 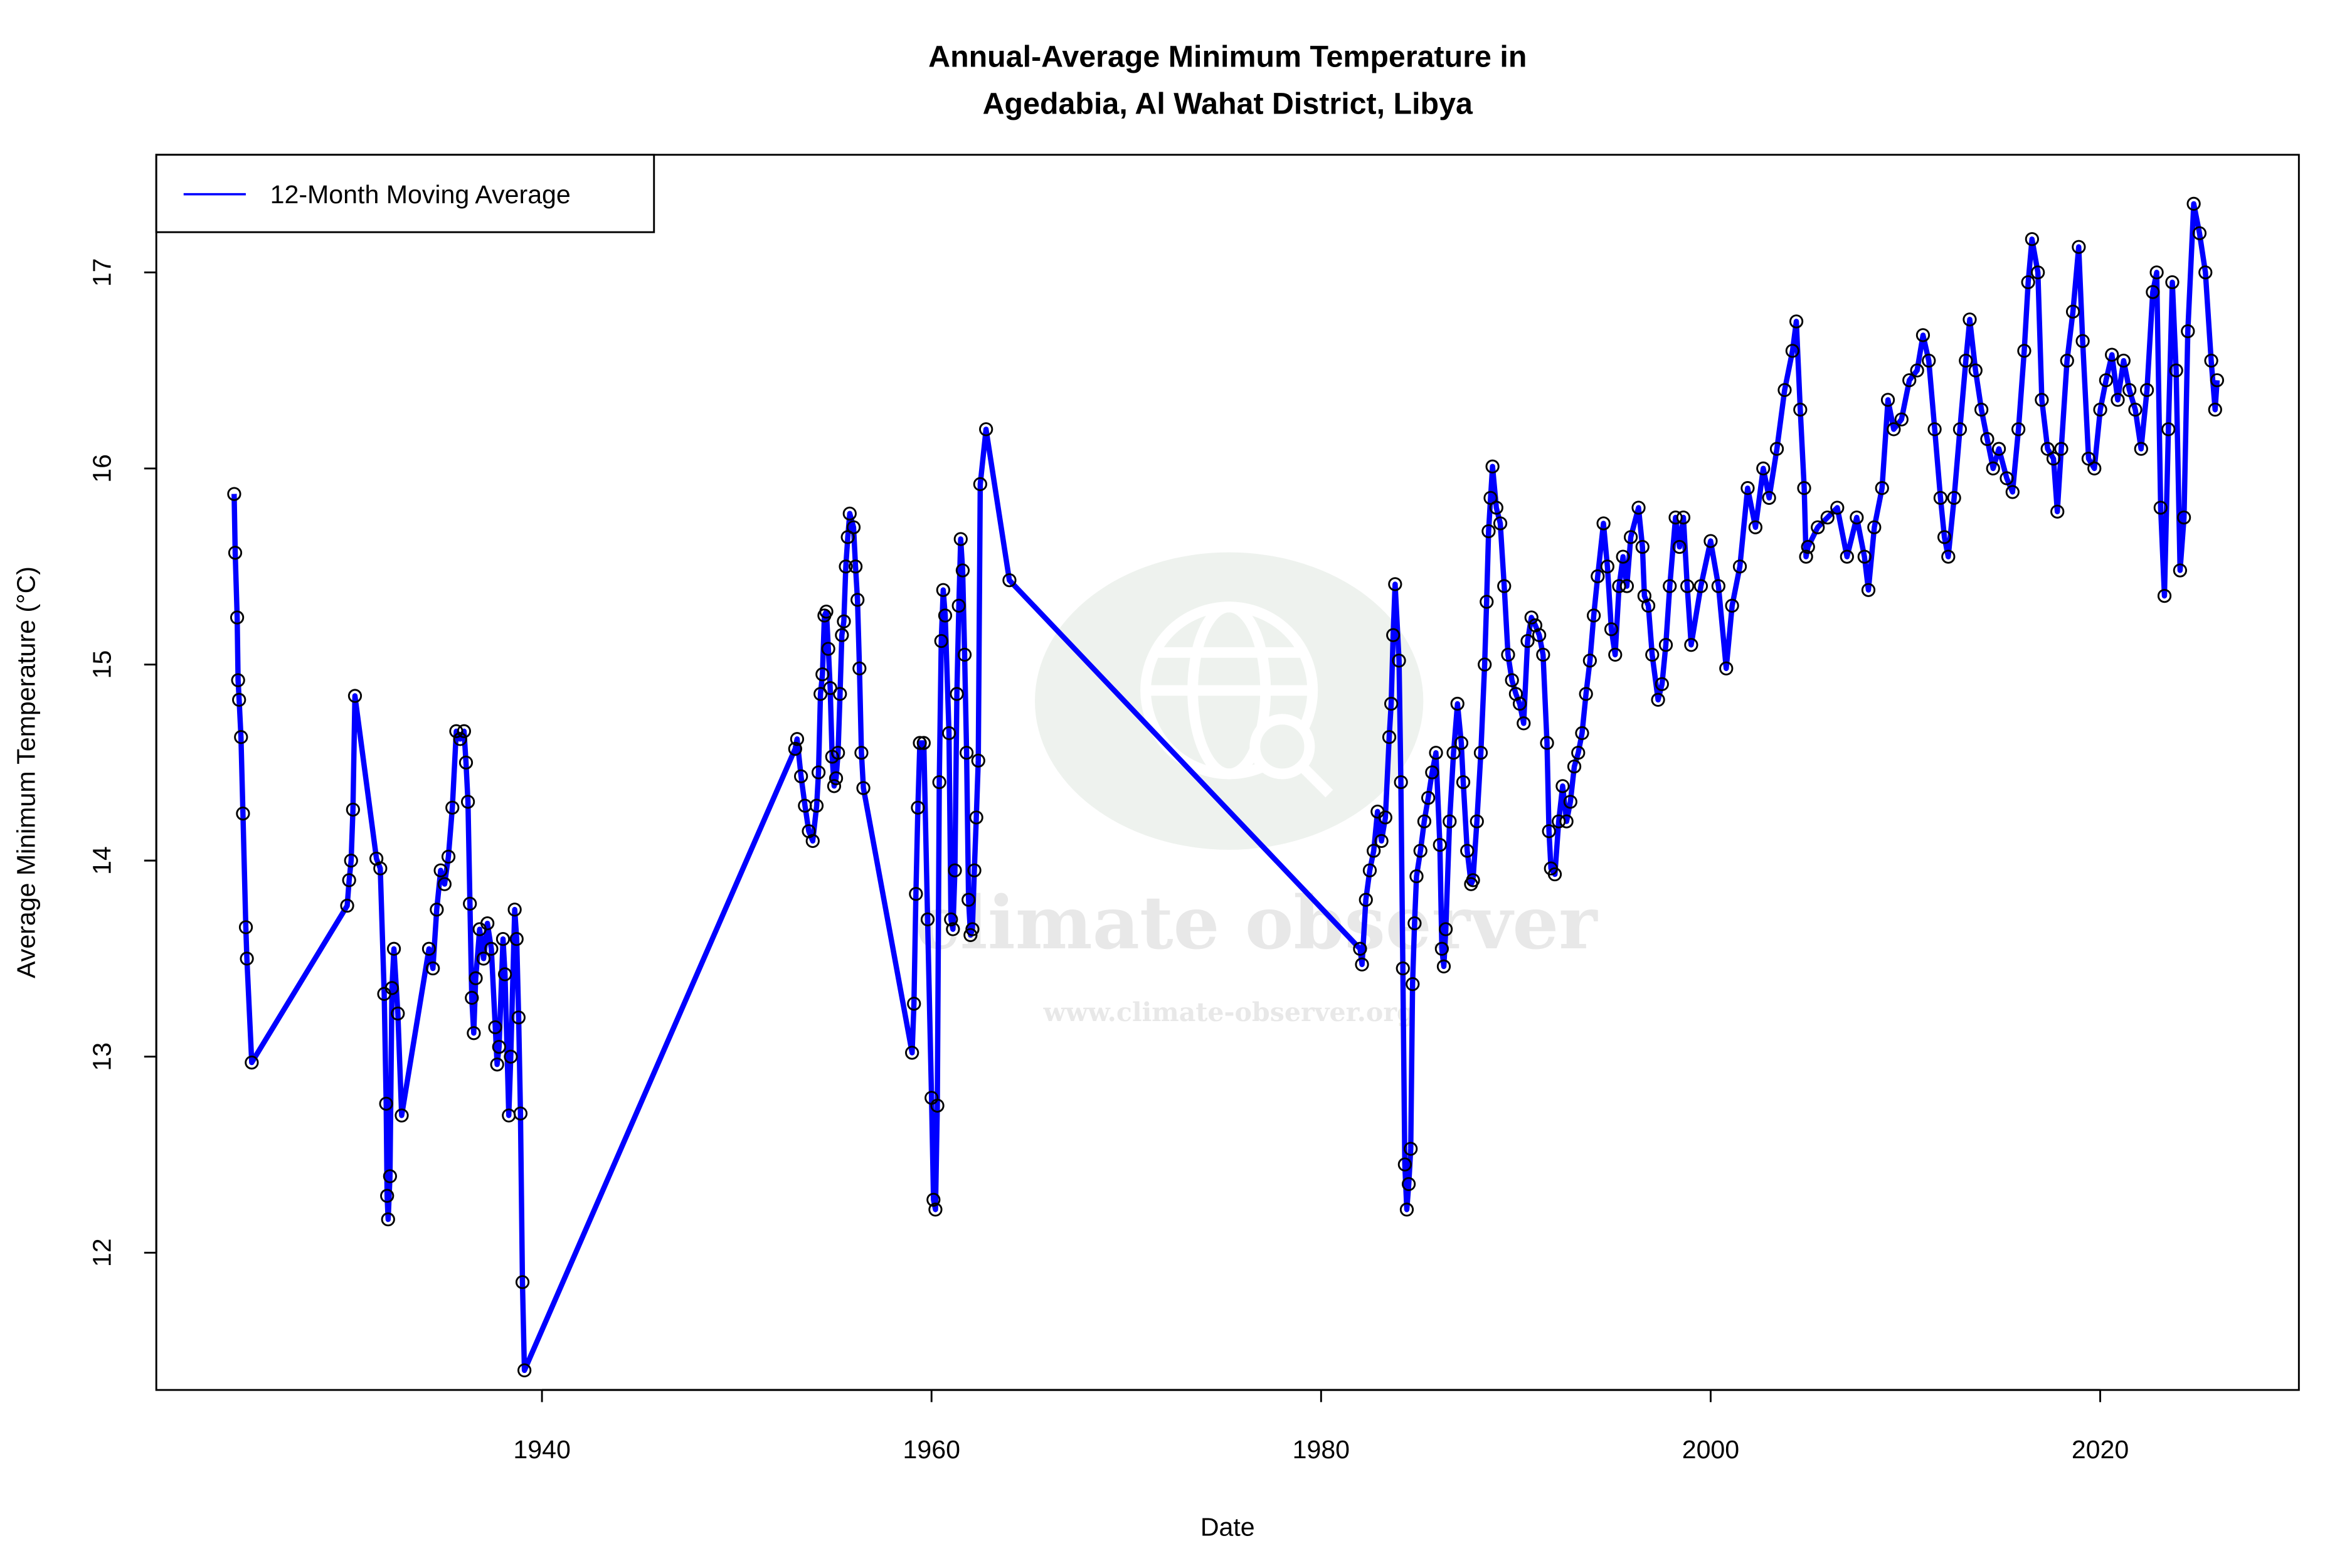 I want to click on y-tick-label: 12, so click(x=102, y=1252).